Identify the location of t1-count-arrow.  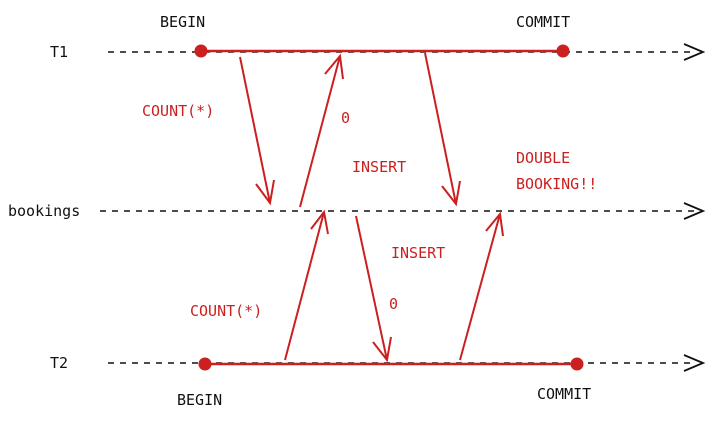
(257, 131).